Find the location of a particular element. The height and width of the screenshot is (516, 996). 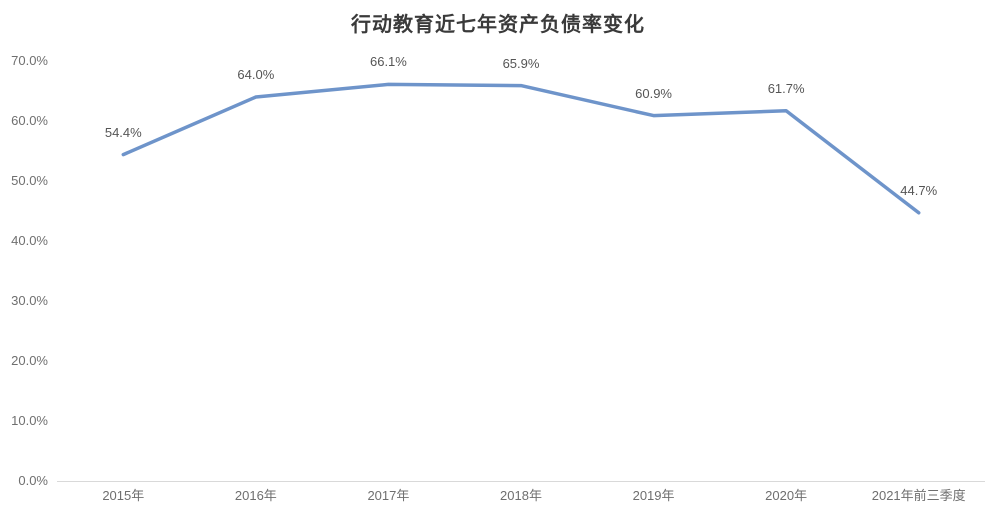

data-point-label: 60.9% is located at coordinates (653, 93).